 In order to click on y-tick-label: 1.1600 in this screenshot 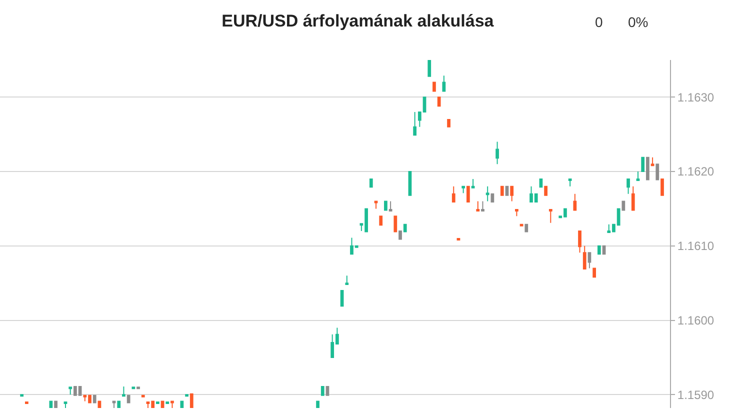, I will do `click(695, 320)`.